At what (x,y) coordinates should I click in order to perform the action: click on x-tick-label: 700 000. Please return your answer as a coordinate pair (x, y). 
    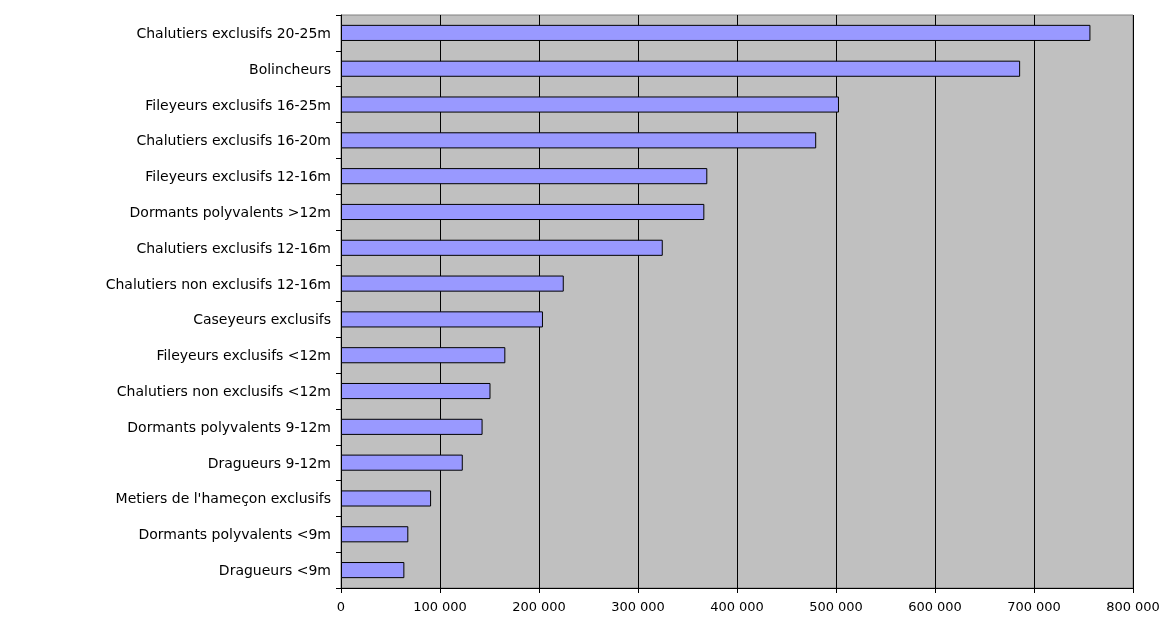
    Looking at the image, I should click on (1034, 606).